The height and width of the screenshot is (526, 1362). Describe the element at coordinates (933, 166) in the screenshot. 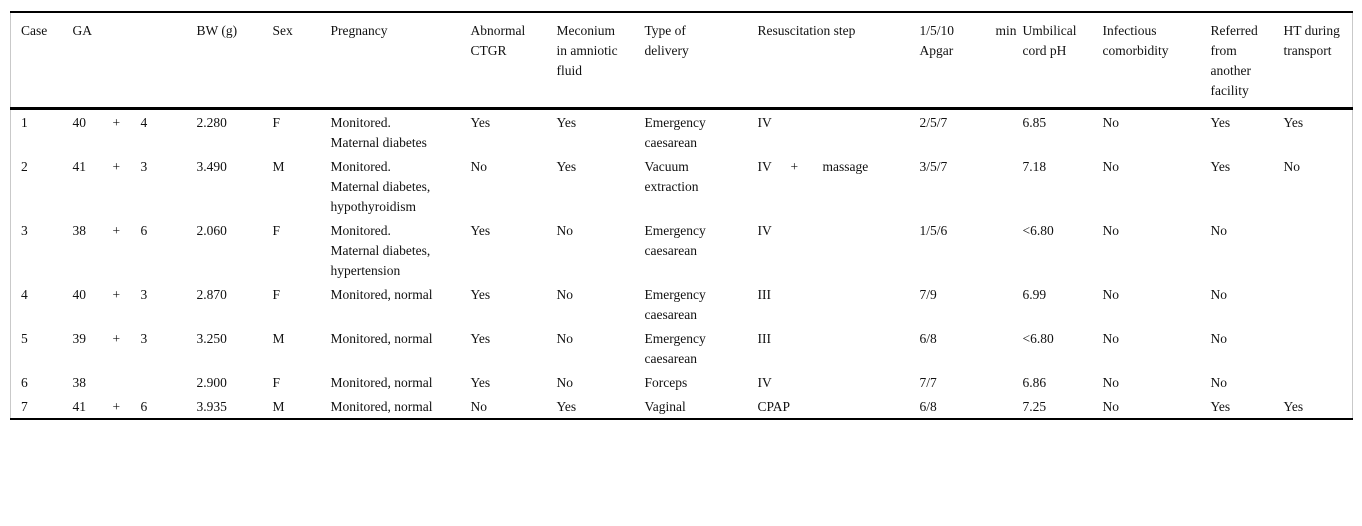

I see `cell-apgar: 3/5/7` at that location.